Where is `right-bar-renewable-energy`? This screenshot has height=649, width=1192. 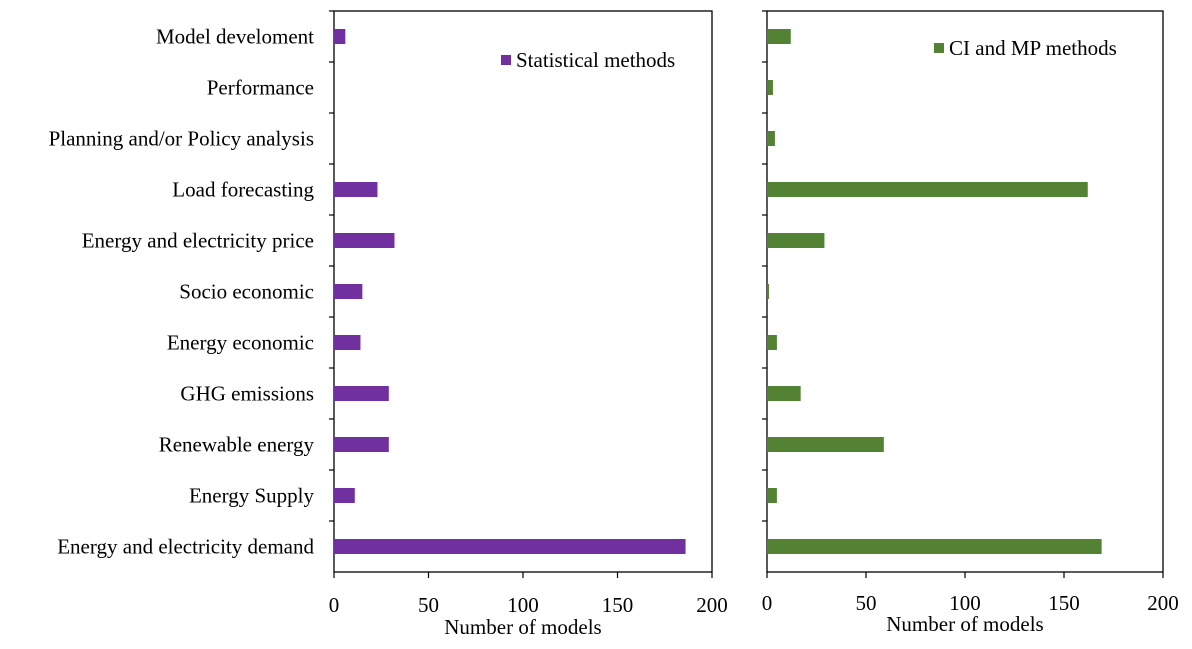
right-bar-renewable-energy is located at coordinates (825, 444).